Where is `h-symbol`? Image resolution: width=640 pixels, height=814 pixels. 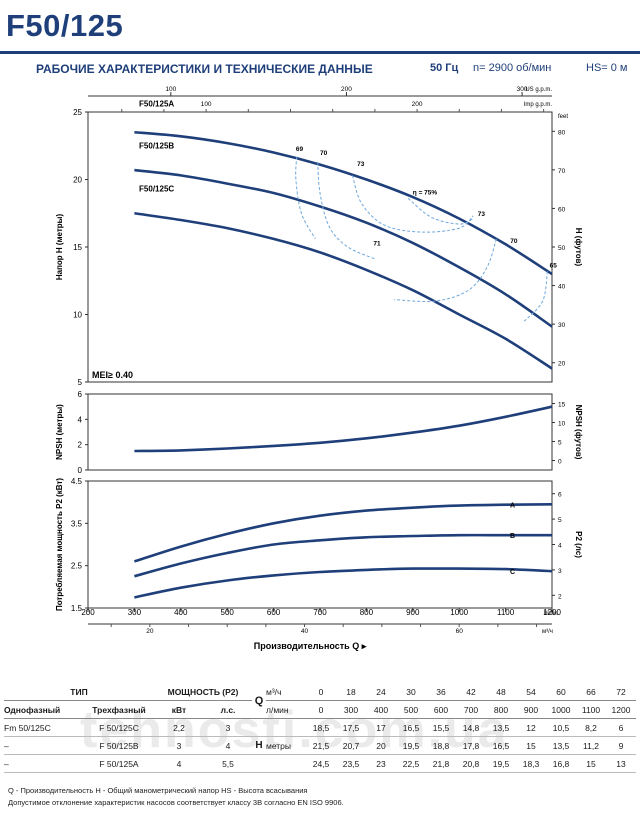
h-symbol is located at coordinates (259, 728).